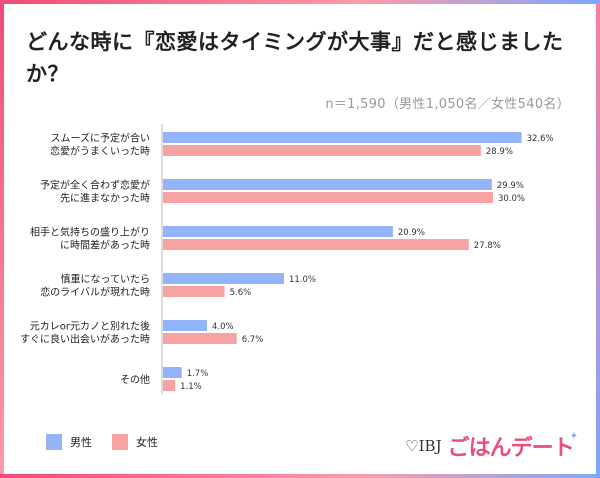 This screenshot has height=478, width=600. I want to click on frame-right, so click(598, 239).